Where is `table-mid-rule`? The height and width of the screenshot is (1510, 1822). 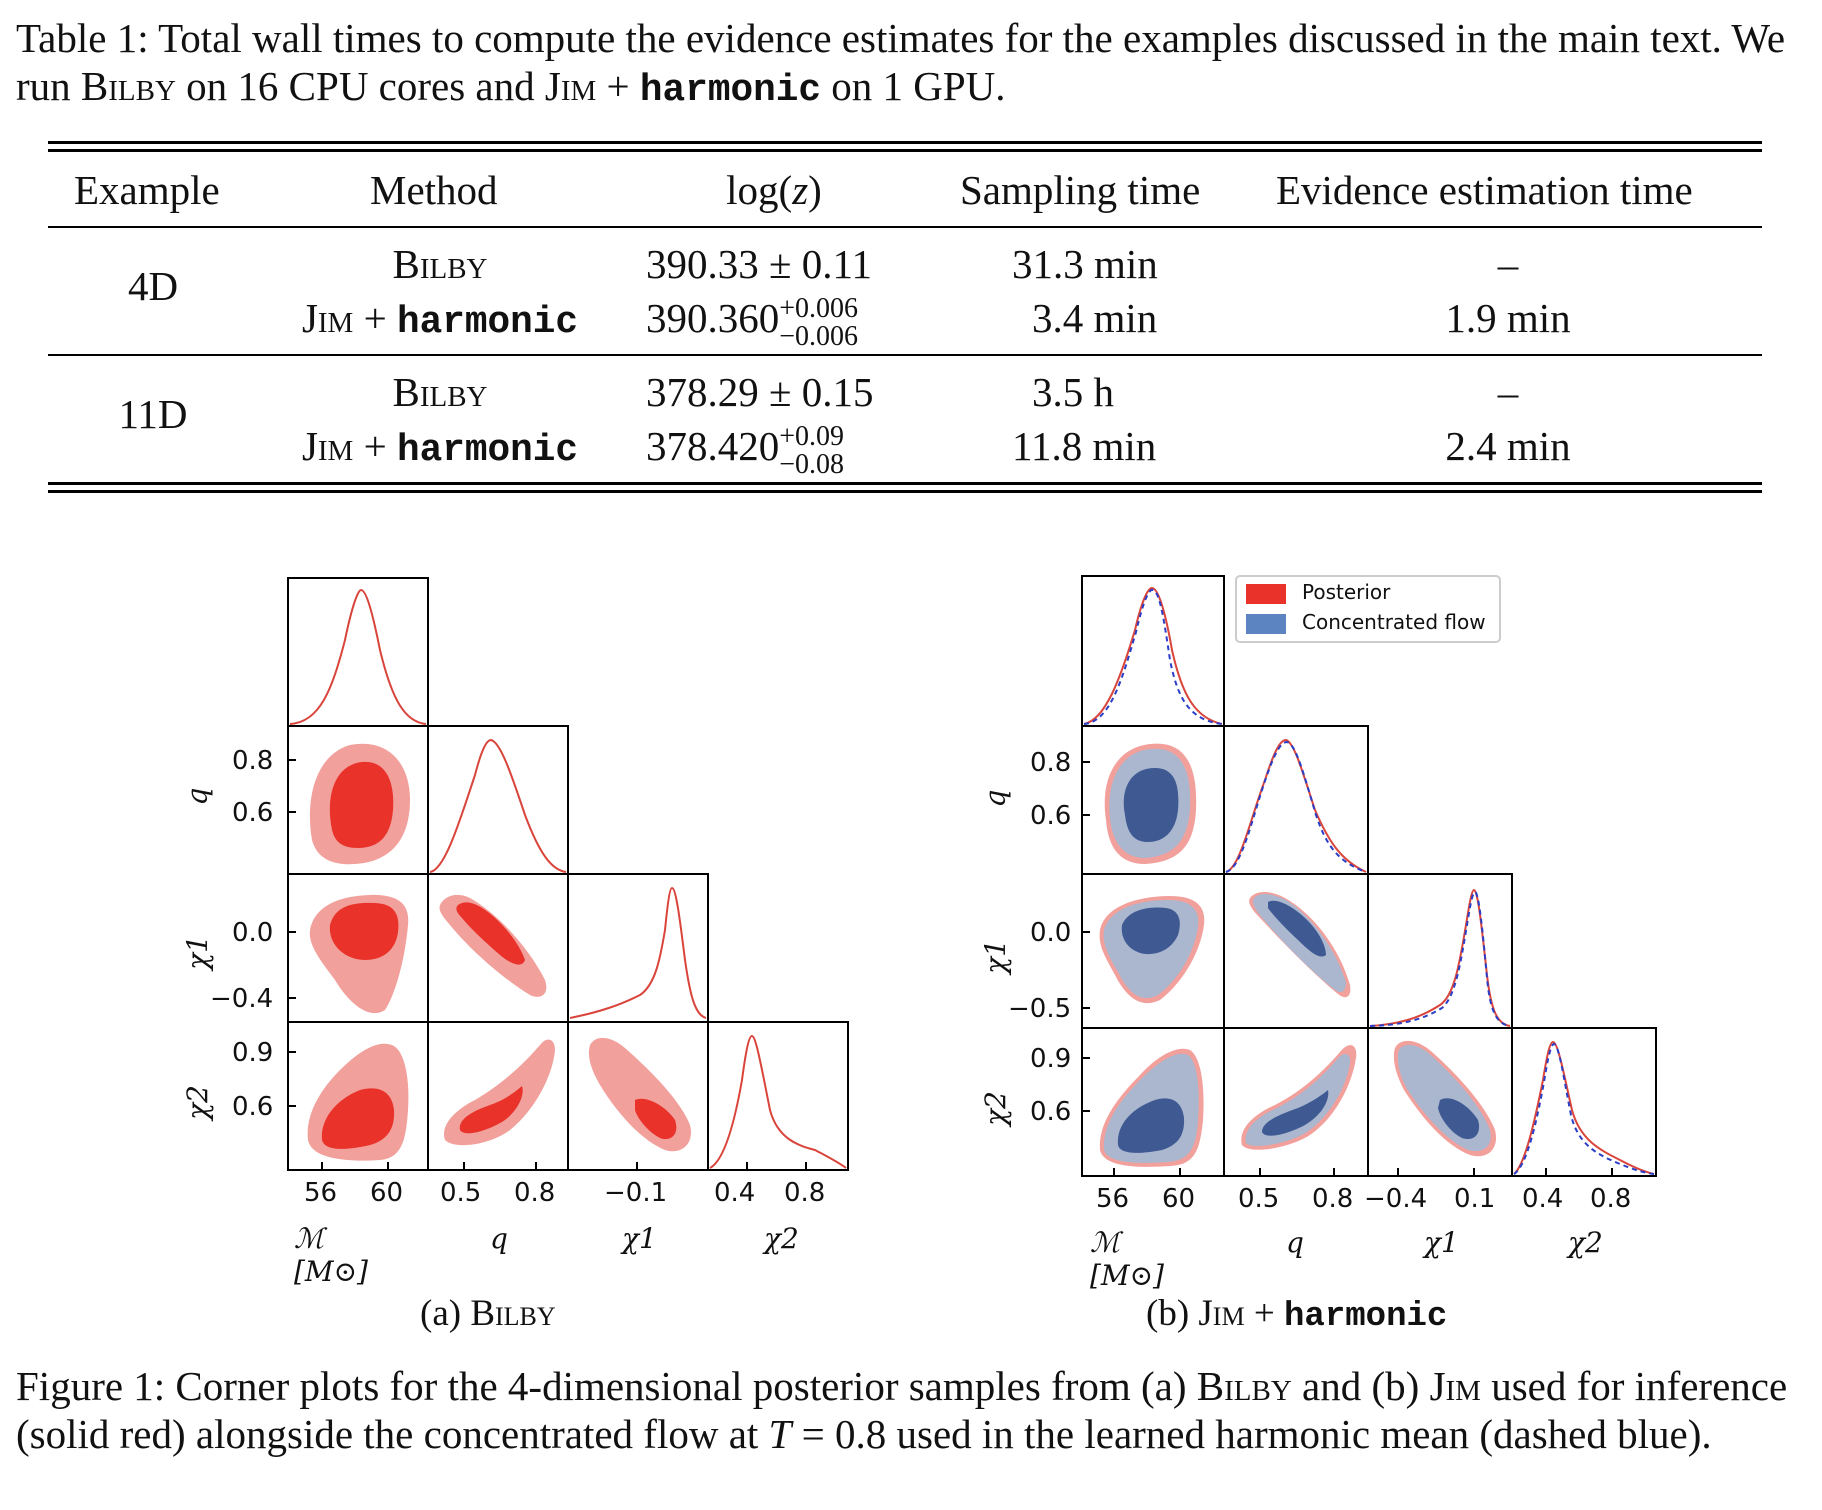
table-mid-rule is located at coordinates (905, 227).